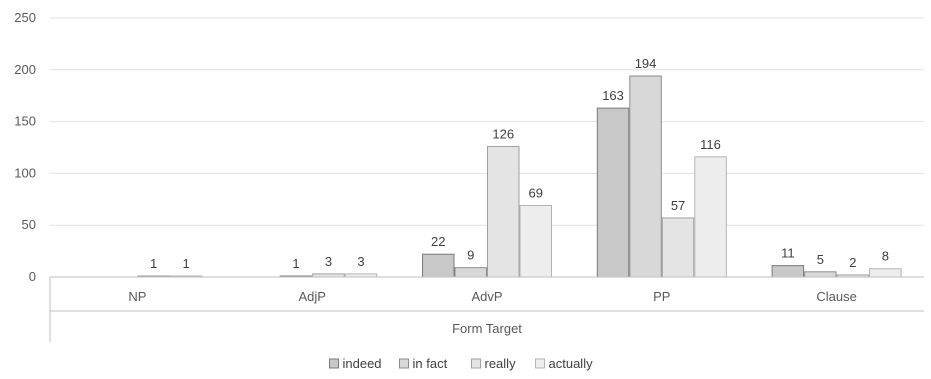  What do you see at coordinates (613, 192) in the screenshot?
I see `bar-indeed-pp` at bounding box center [613, 192].